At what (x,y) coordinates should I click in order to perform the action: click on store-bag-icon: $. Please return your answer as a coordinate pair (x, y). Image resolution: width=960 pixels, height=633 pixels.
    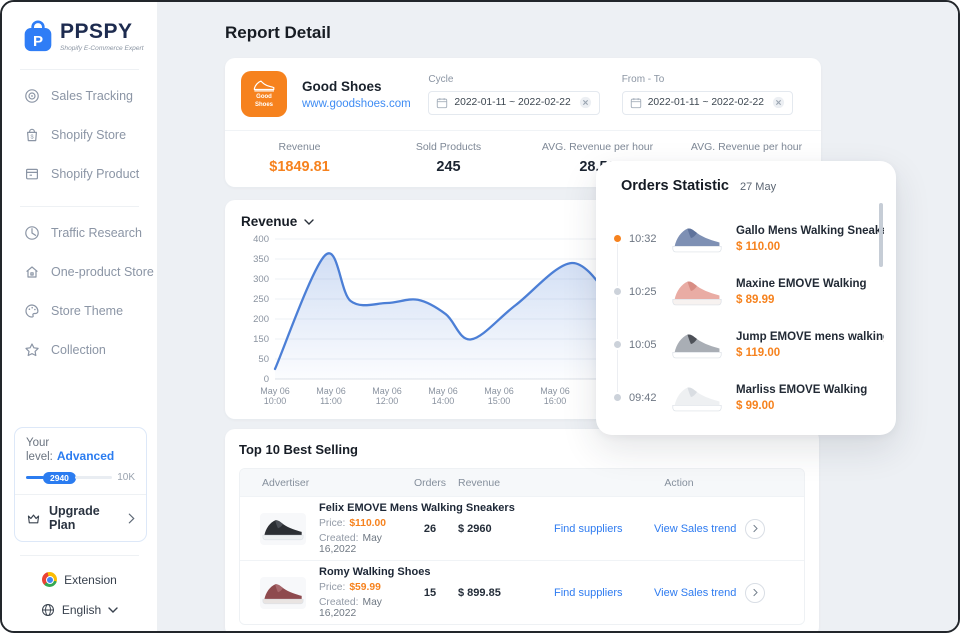
    Looking at the image, I should click on (32, 135).